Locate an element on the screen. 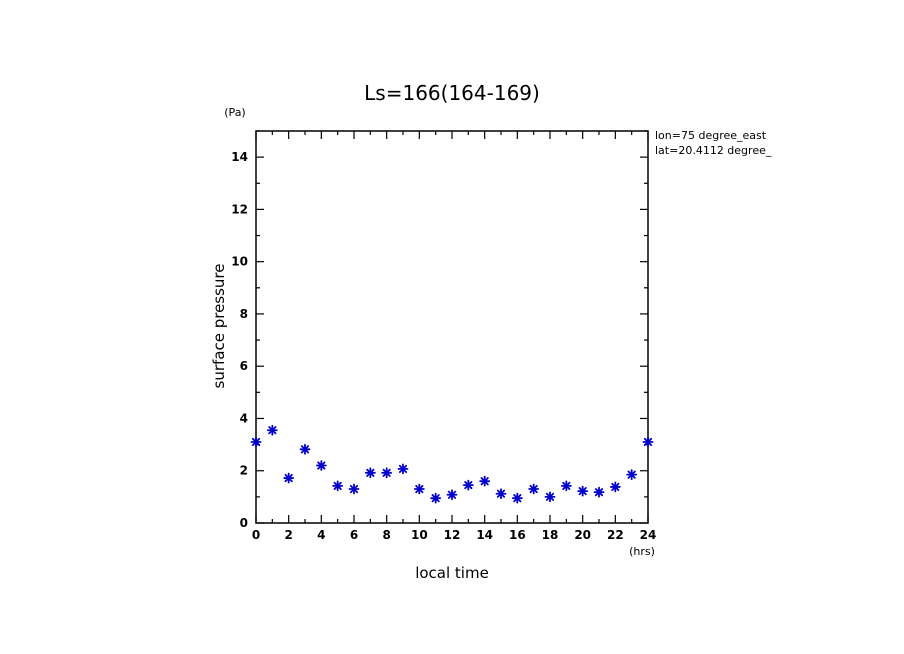  y-axis-label: surface pressure is located at coordinates (219, 326).